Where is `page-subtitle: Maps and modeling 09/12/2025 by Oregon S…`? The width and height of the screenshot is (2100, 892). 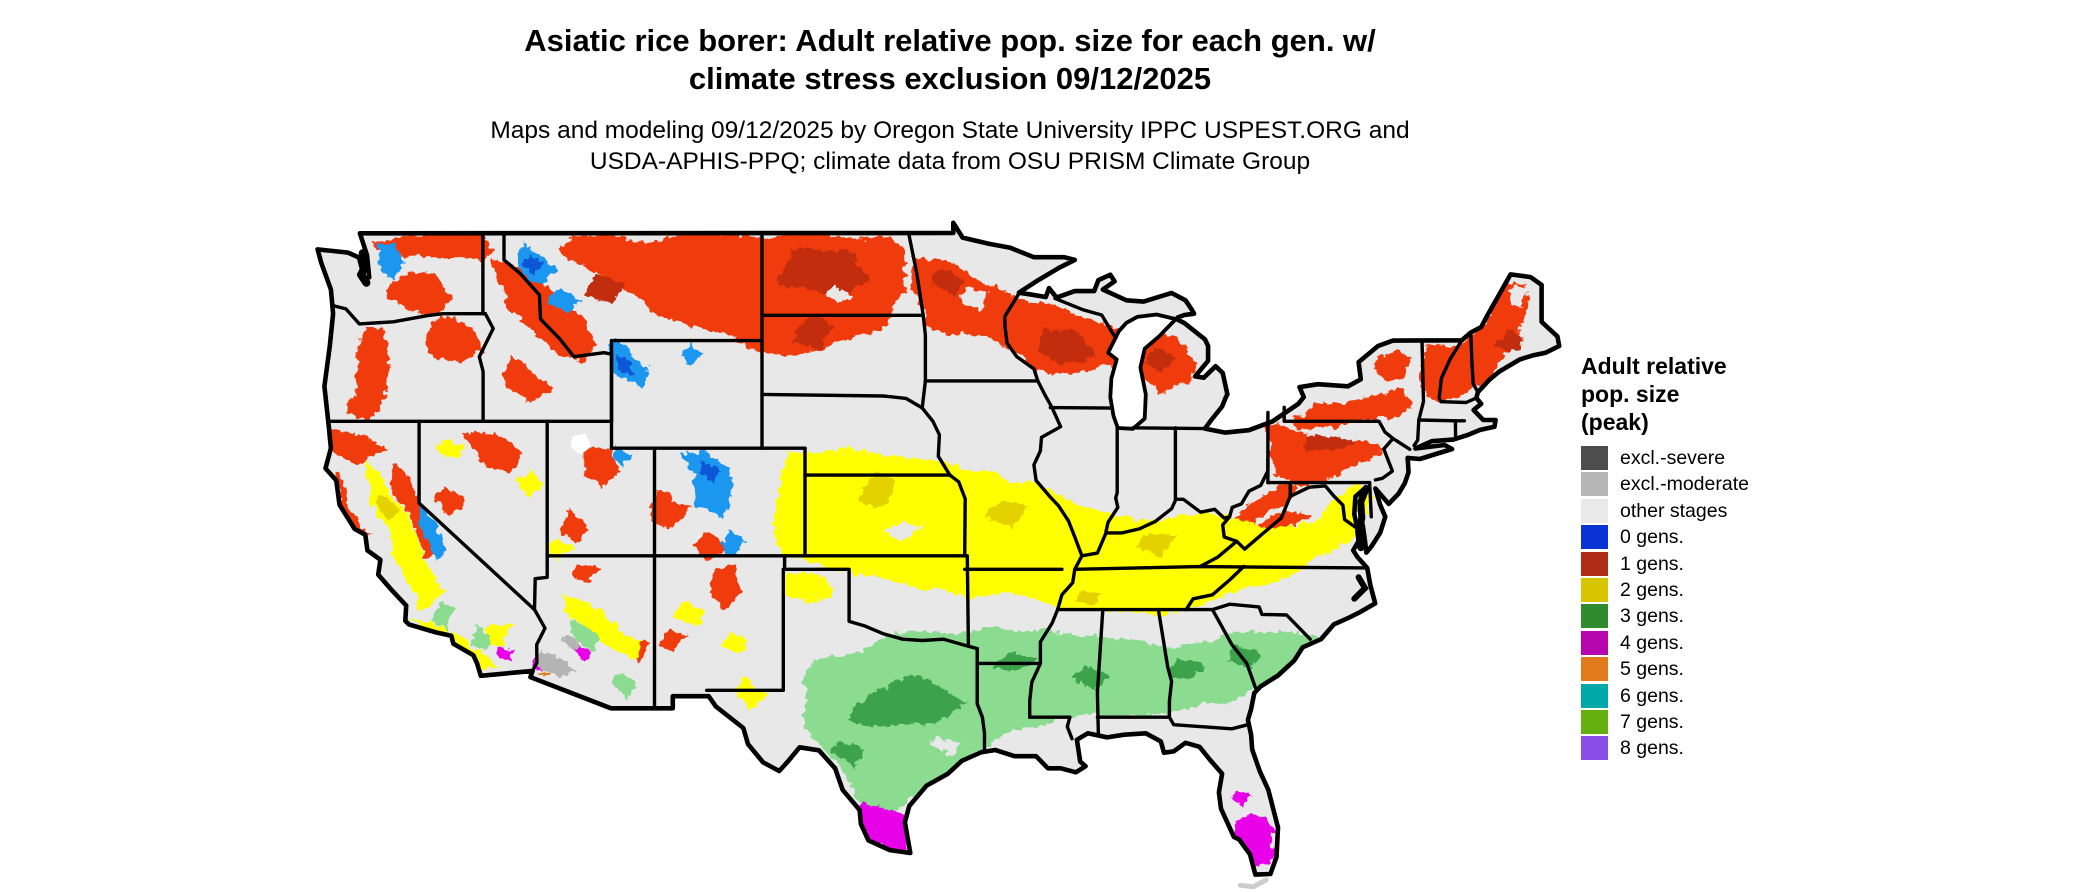
page-subtitle: Maps and modeling 09/12/2025 by Oregon S… is located at coordinates (950, 146).